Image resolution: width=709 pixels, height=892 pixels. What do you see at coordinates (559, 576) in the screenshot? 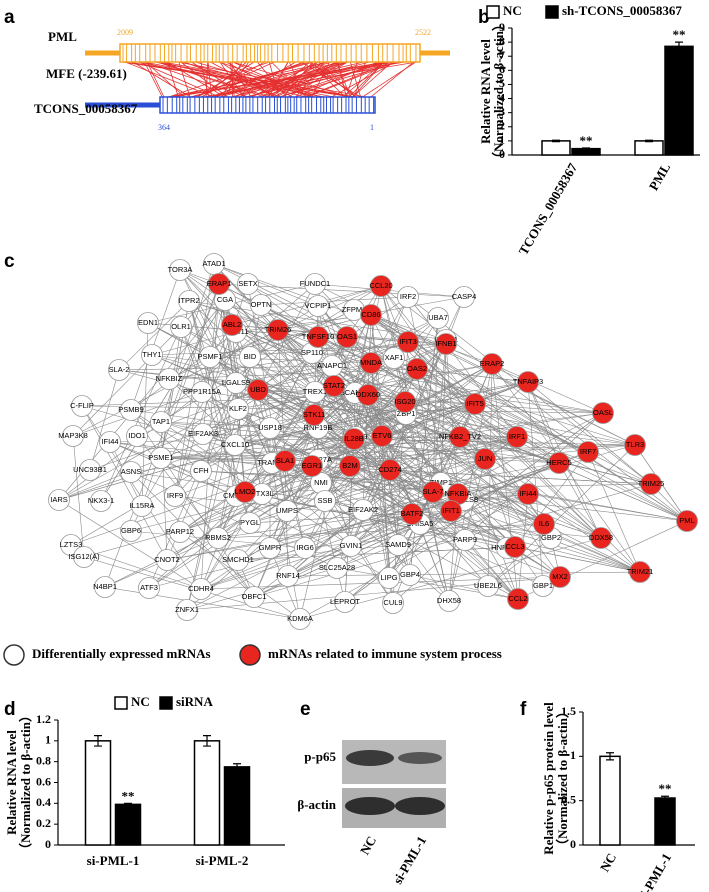
I see `node-label: MX2` at bounding box center [559, 576].